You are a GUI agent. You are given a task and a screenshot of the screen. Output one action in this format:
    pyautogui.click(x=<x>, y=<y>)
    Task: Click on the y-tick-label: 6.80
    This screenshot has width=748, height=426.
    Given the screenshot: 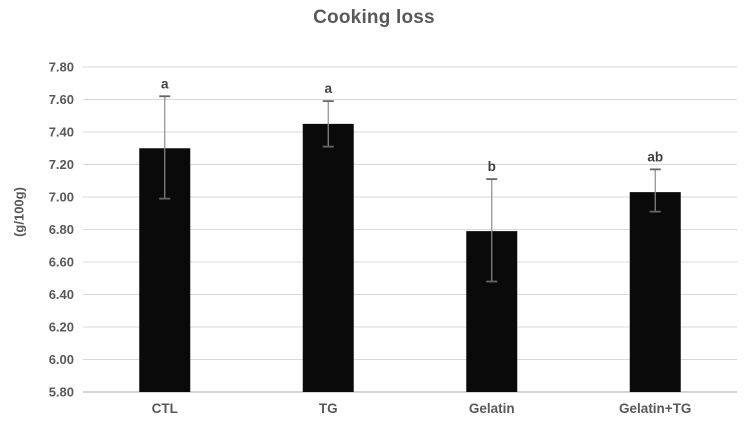 What is the action you would take?
    pyautogui.click(x=61, y=229)
    